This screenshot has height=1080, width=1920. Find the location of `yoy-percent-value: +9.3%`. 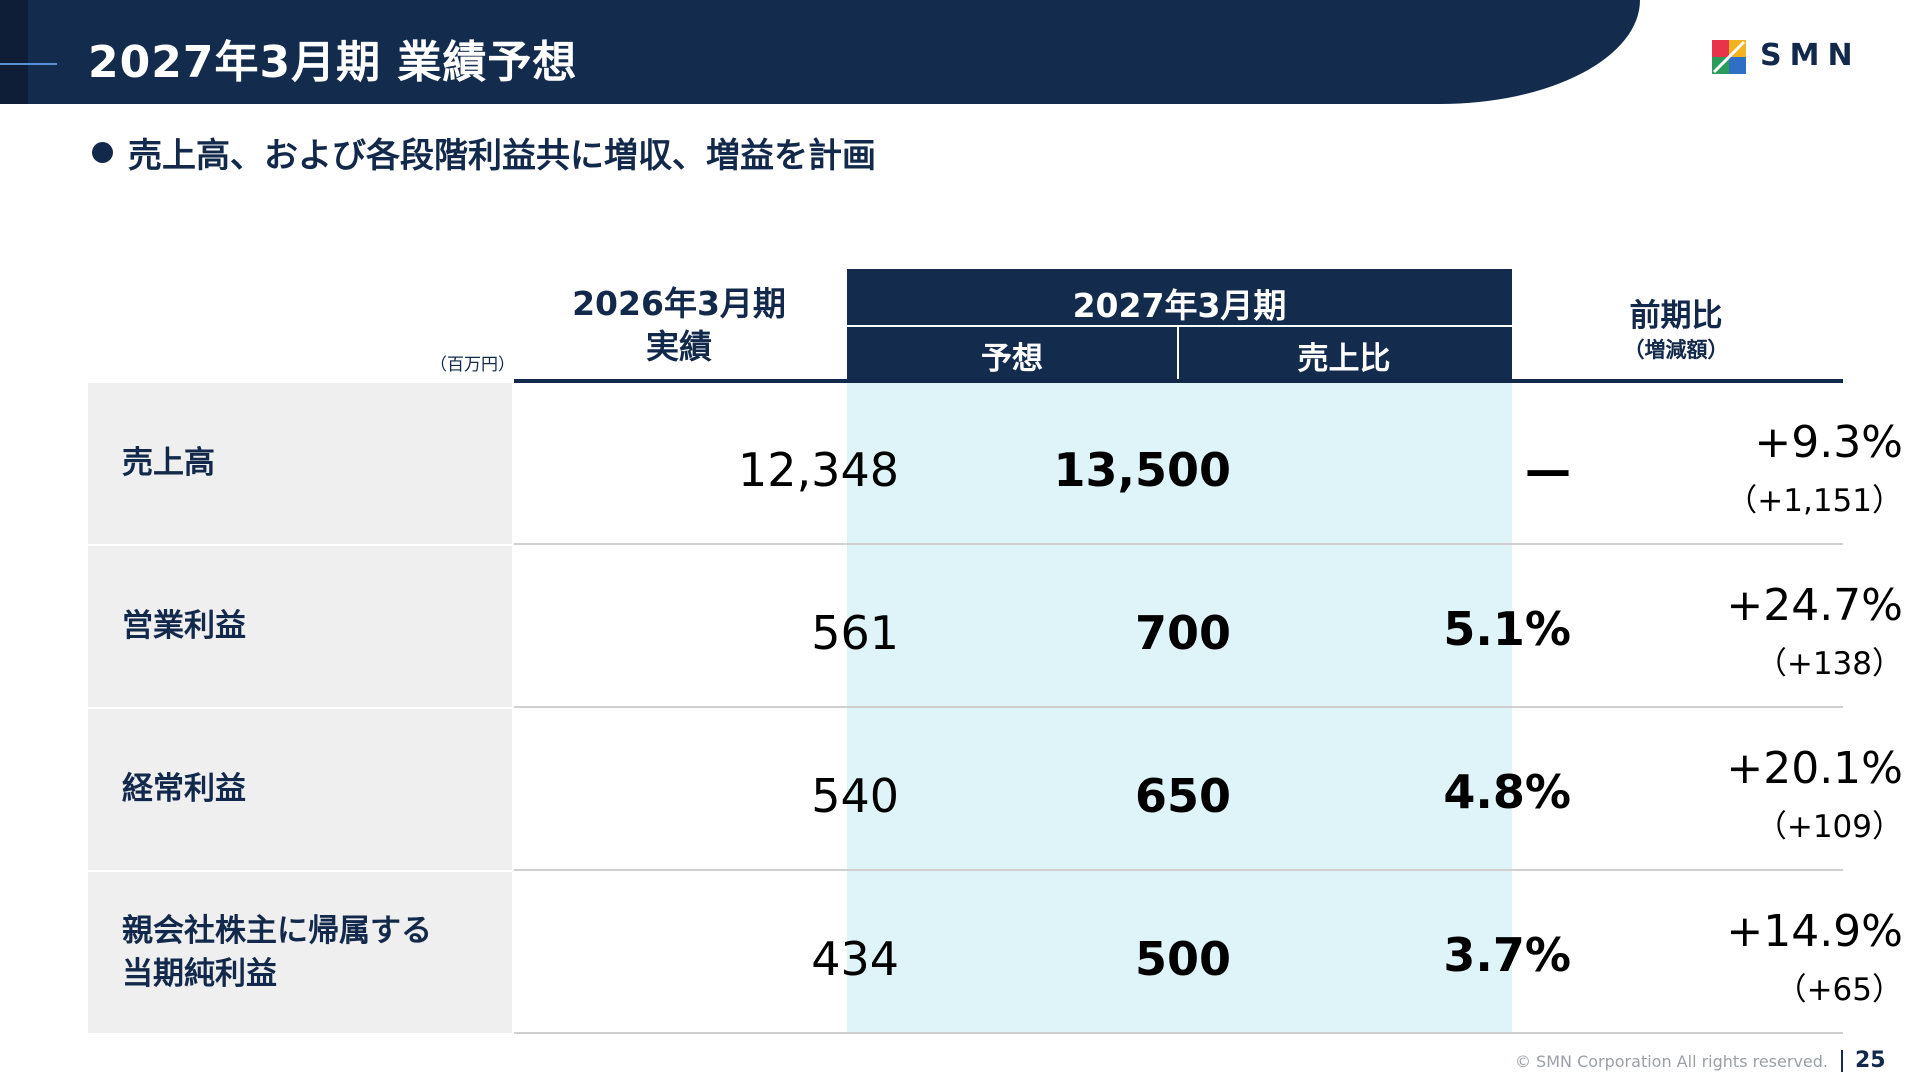

yoy-percent-value: +9.3% is located at coordinates (1828, 442).